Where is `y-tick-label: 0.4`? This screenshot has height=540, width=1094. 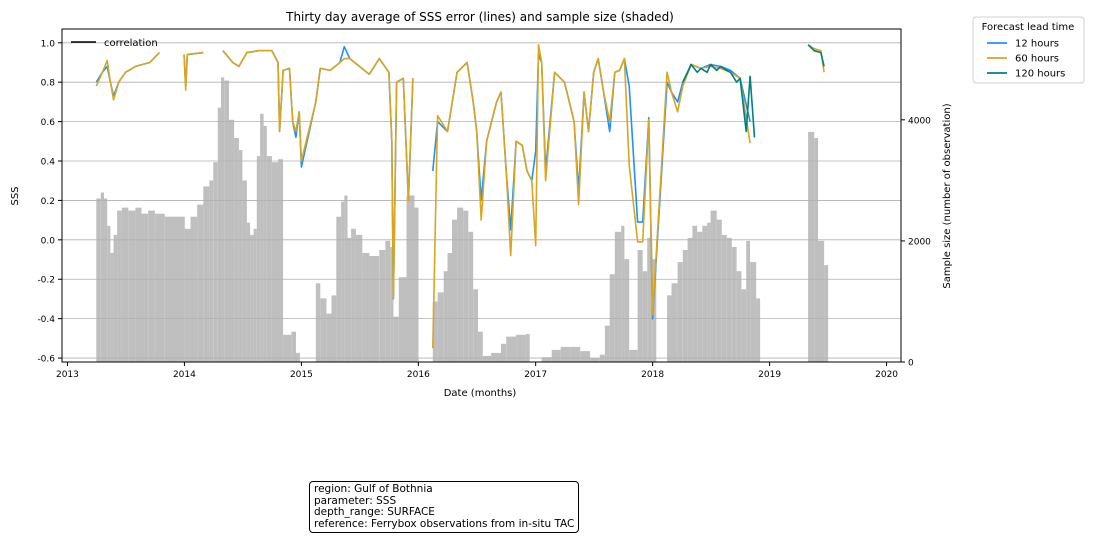 y-tick-label: 0.4 is located at coordinates (48, 163).